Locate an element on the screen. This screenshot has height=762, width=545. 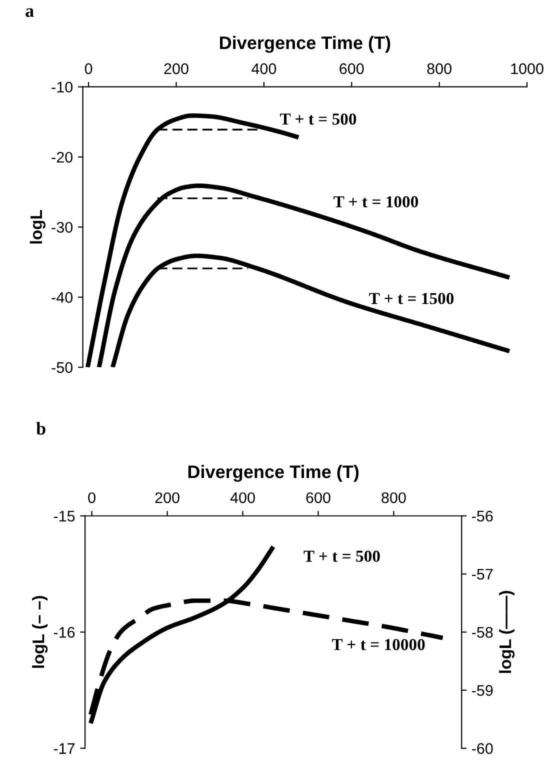
y2-tick-label: -60 is located at coordinates (482, 748).